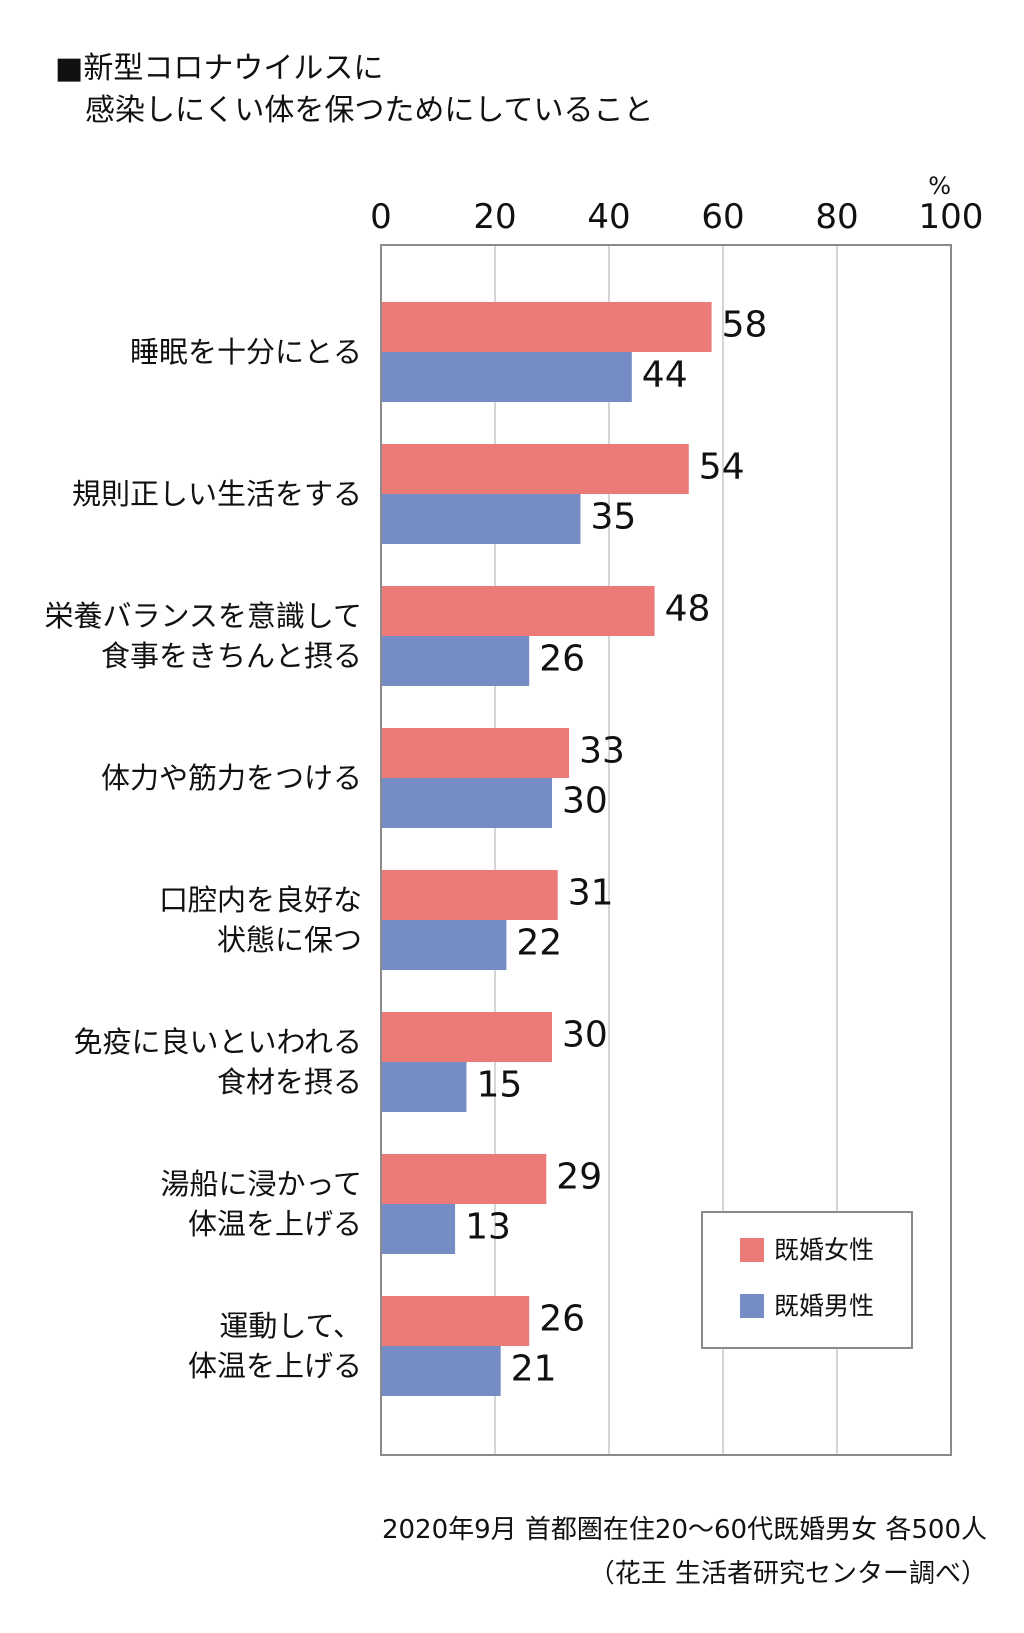 This screenshot has width=1024, height=1633. What do you see at coordinates (494, 217) in the screenshot?
I see `x-tick-label-20: 20` at bounding box center [494, 217].